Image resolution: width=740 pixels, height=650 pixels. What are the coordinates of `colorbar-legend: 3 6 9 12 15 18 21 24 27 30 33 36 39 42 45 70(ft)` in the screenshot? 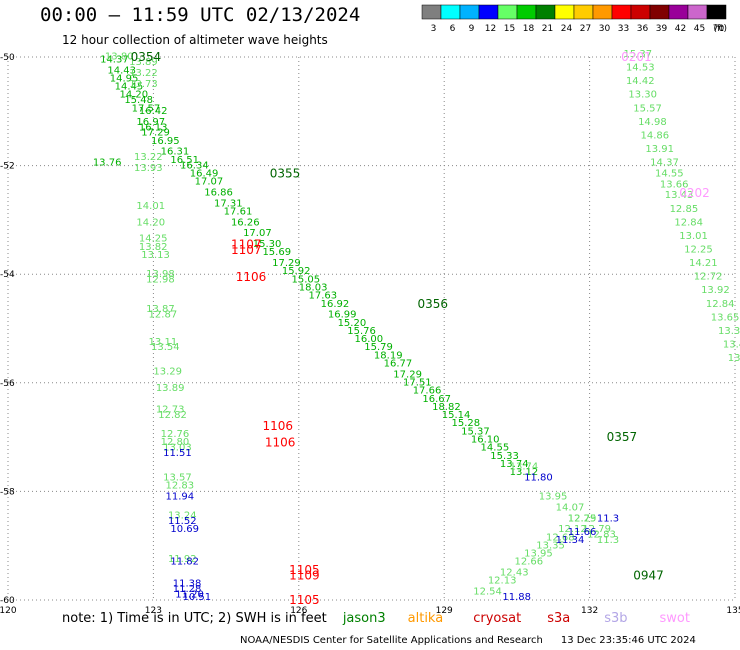 It's located at (574, 19).